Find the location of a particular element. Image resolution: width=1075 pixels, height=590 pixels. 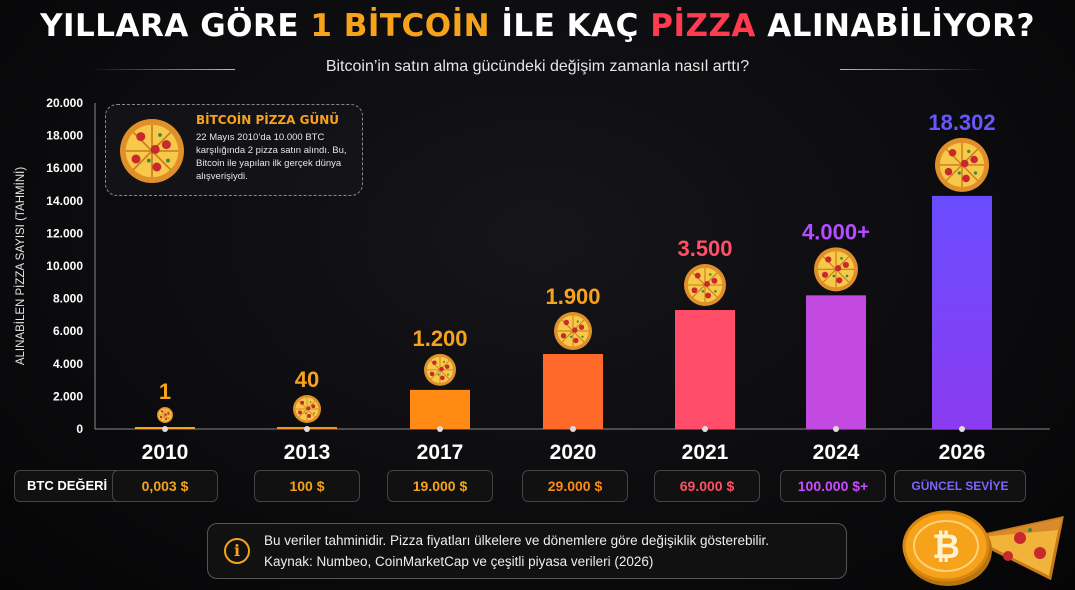

pizza-slice-icon is located at coordinates (1014, 548).